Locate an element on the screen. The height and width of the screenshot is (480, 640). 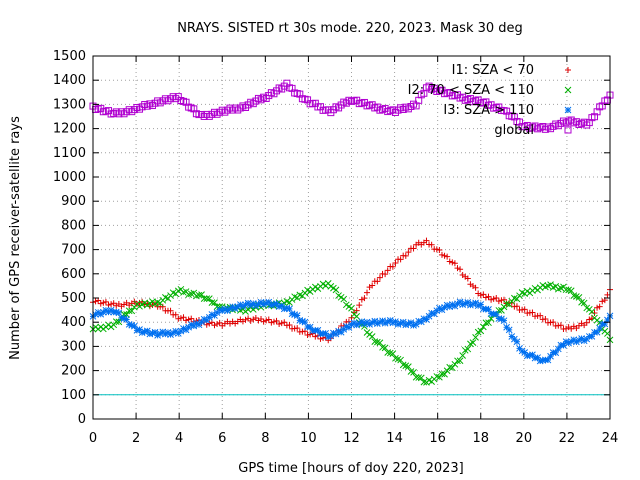
y-tick-label: 1100 is located at coordinates (69, 153).